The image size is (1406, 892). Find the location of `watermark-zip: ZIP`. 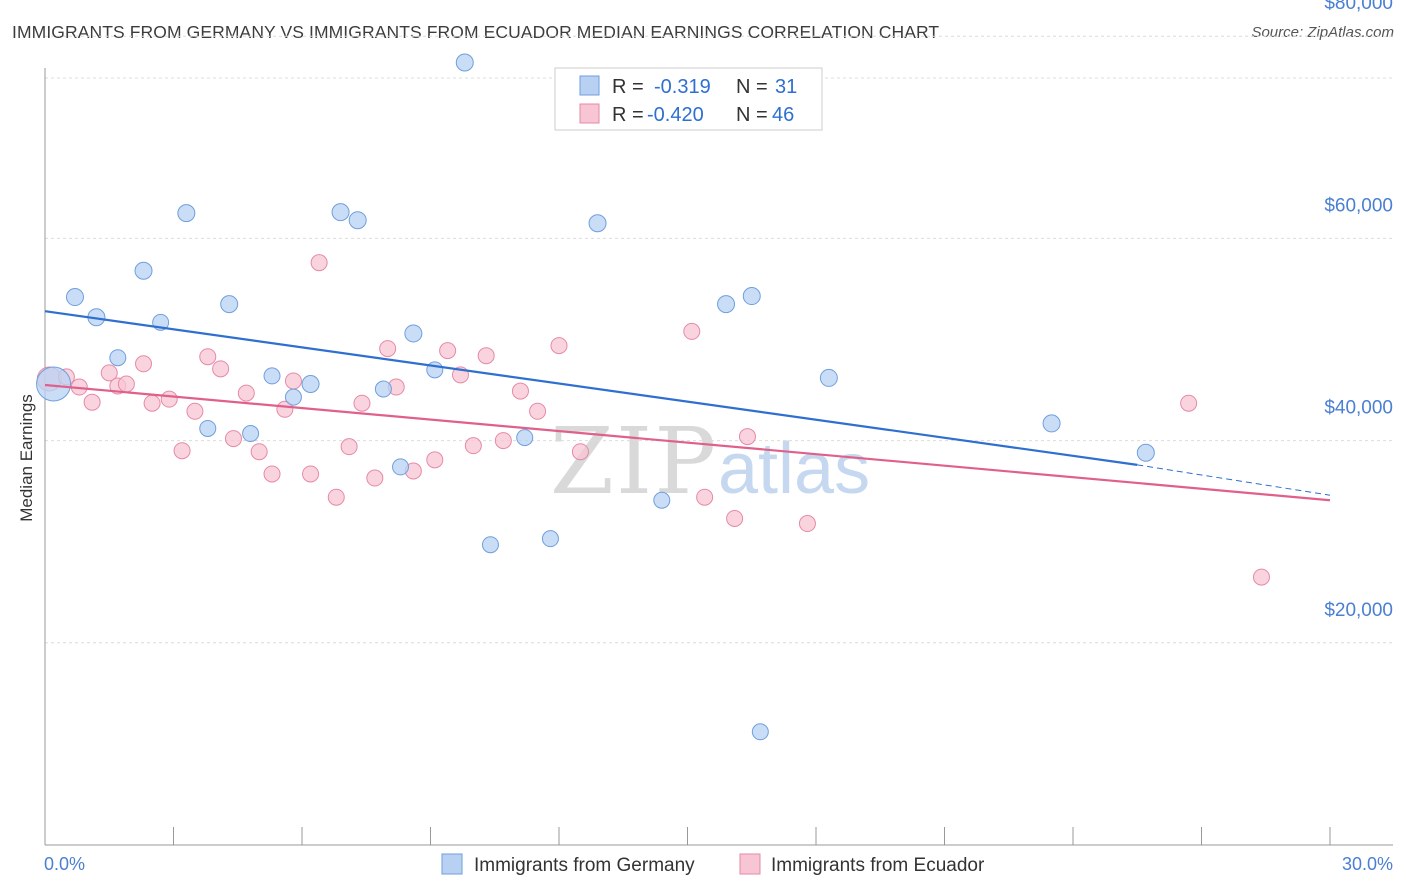

watermark-zip: ZIP is located at coordinates (634, 461).